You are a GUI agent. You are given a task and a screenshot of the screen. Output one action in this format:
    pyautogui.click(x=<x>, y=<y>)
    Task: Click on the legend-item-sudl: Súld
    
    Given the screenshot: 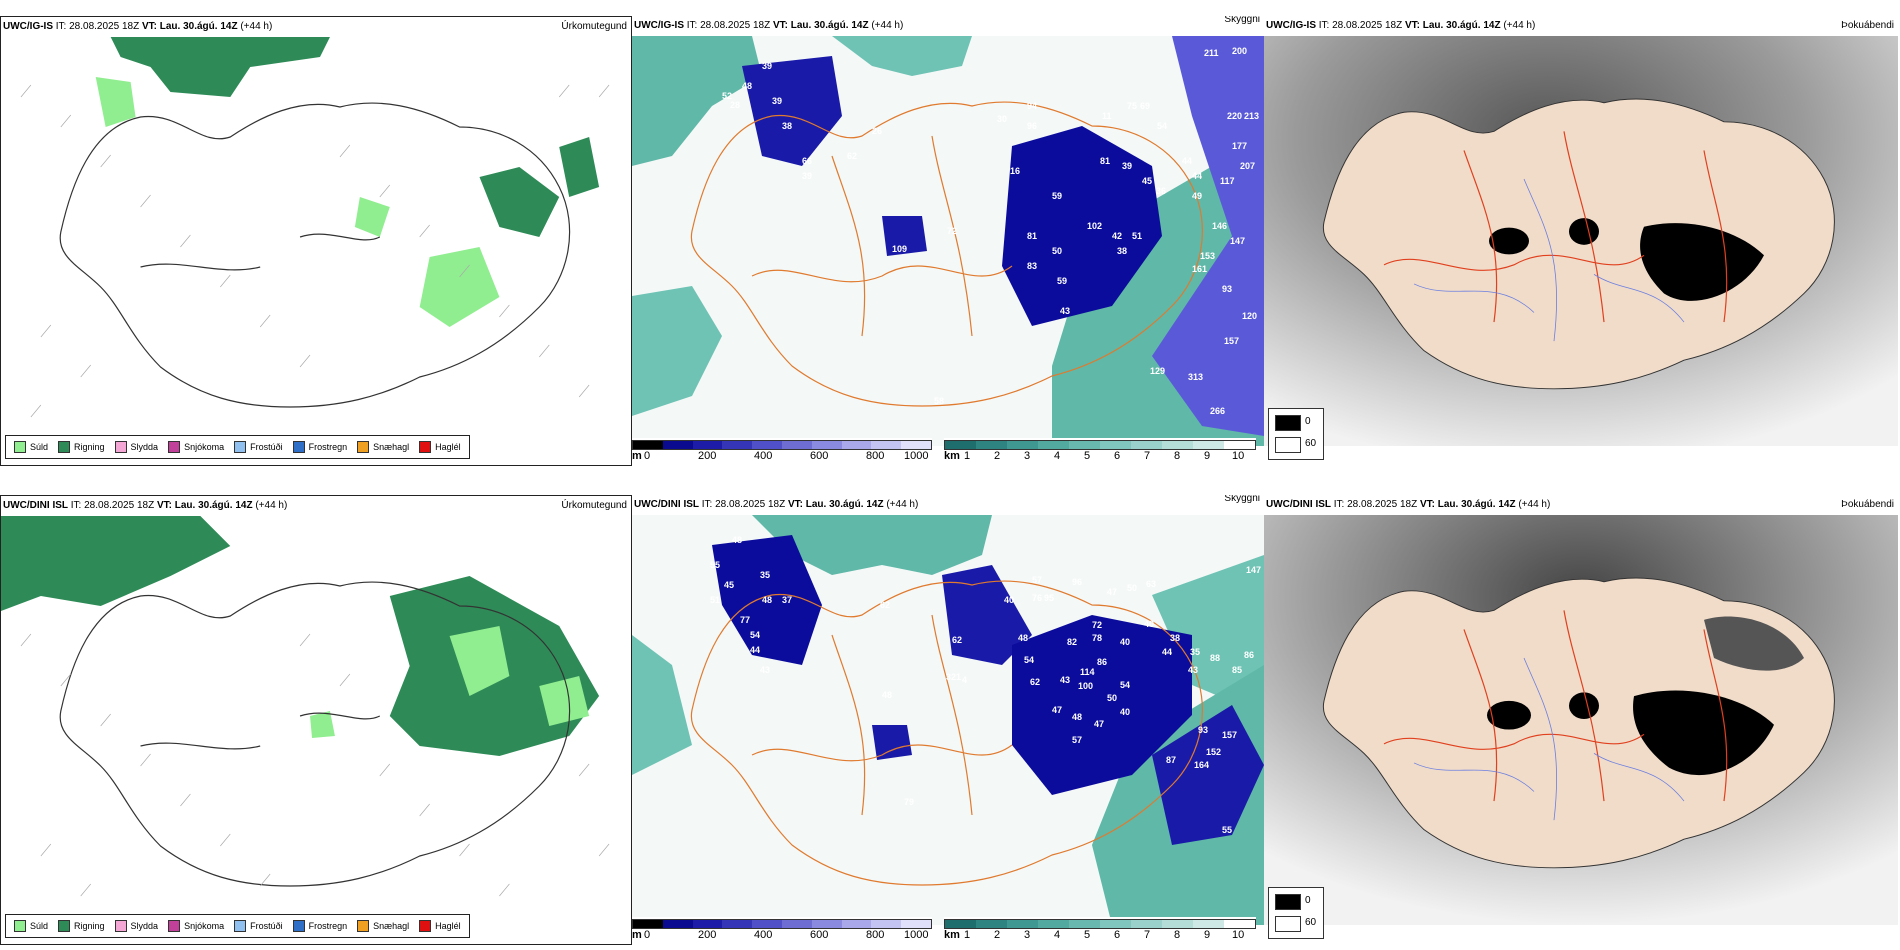 What is the action you would take?
    pyautogui.click(x=31, y=926)
    